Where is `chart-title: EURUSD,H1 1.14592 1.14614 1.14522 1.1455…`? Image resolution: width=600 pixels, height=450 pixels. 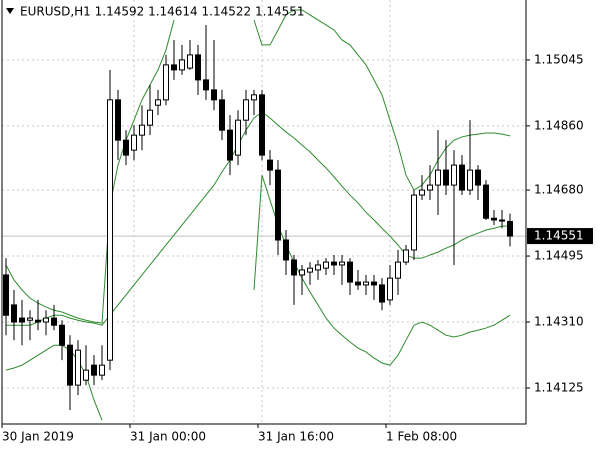 chart-title: EURUSD,H1 1.14592 1.14614 1.14522 1.1455… is located at coordinates (162, 12).